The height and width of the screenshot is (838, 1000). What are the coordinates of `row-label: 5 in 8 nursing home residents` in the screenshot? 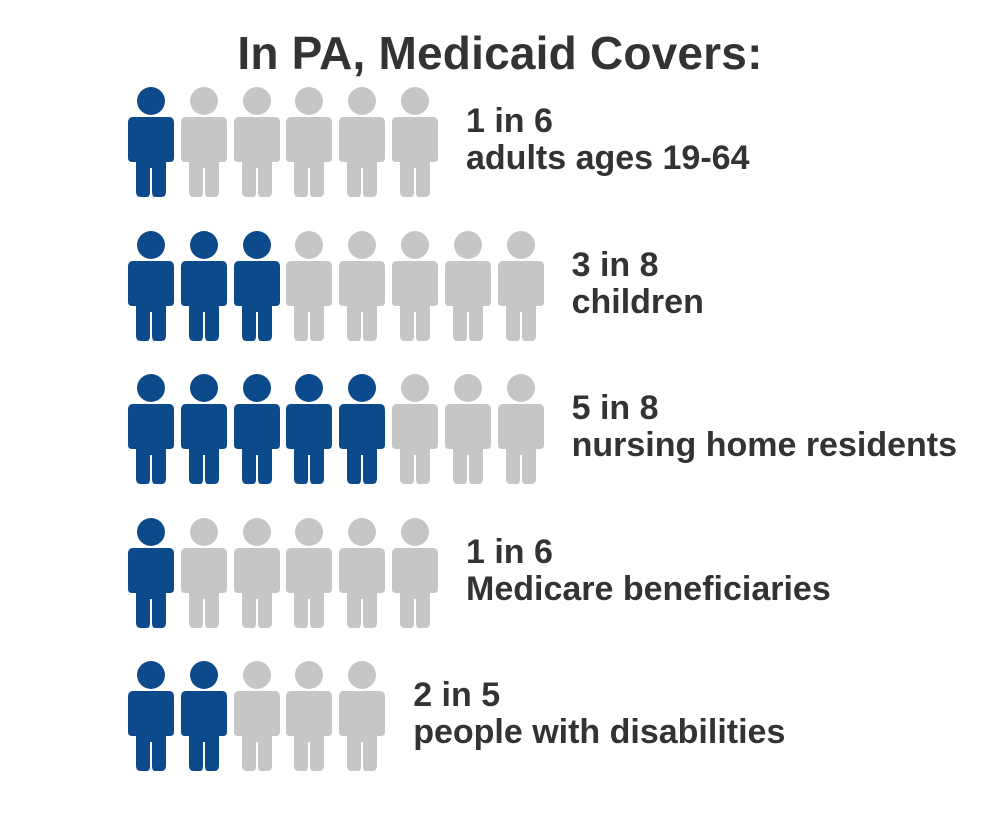 It's located at (764, 427).